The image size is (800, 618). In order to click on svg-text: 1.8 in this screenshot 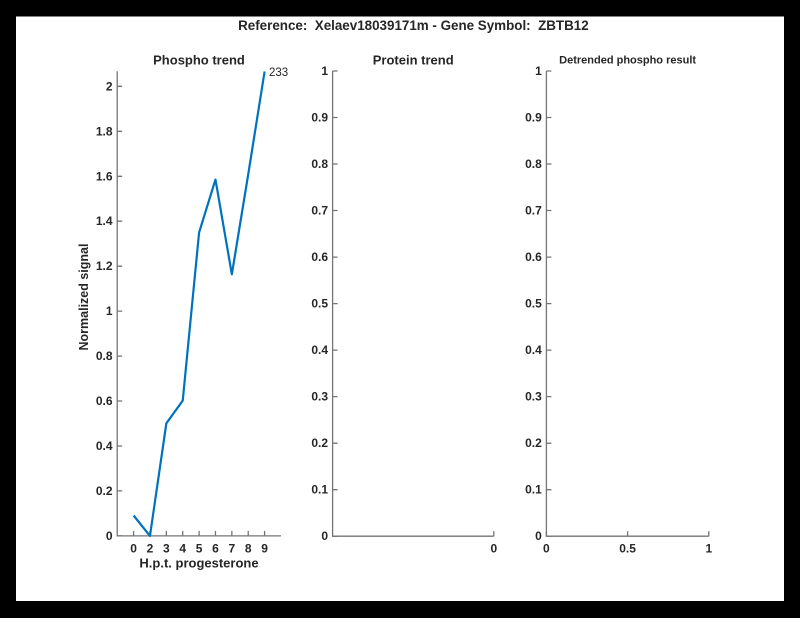, I will do `click(104, 131)`.